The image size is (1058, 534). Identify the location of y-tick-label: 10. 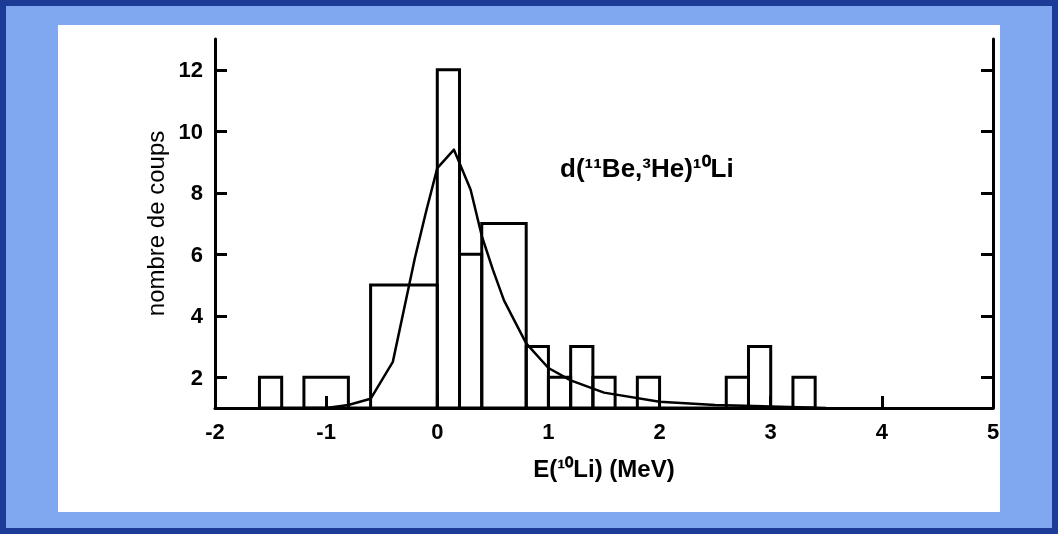
(190, 131).